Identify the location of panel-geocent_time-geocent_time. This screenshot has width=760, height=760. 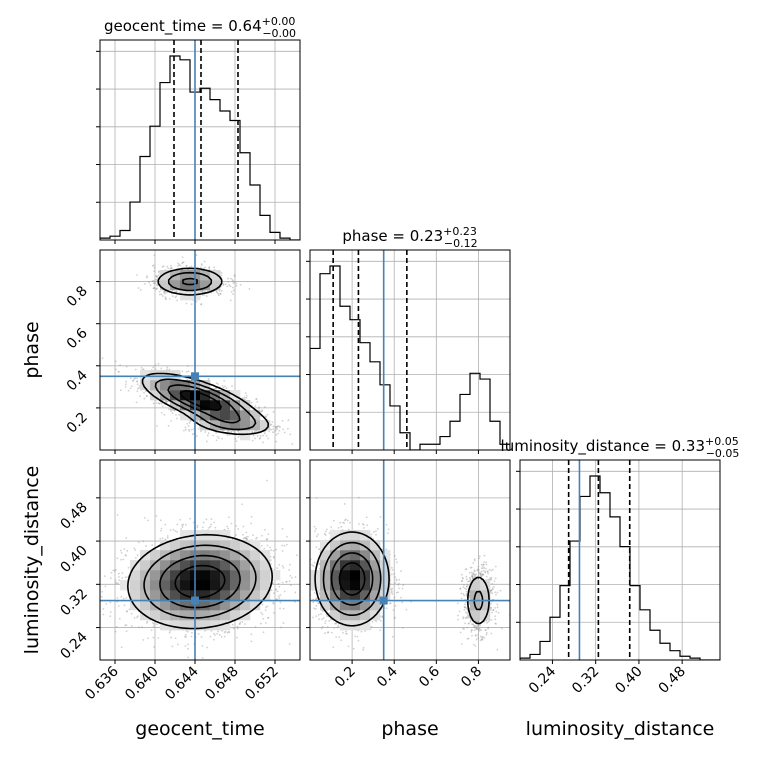
(200, 140).